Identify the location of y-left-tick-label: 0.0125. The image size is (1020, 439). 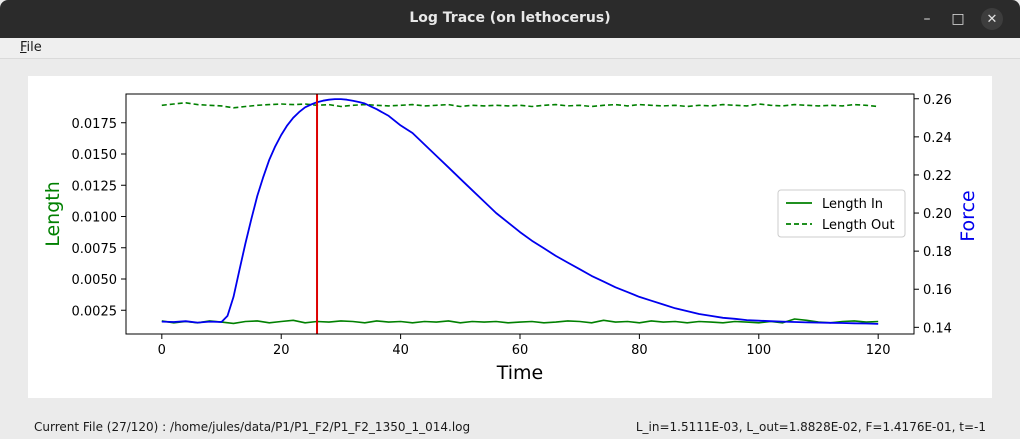
(95, 186).